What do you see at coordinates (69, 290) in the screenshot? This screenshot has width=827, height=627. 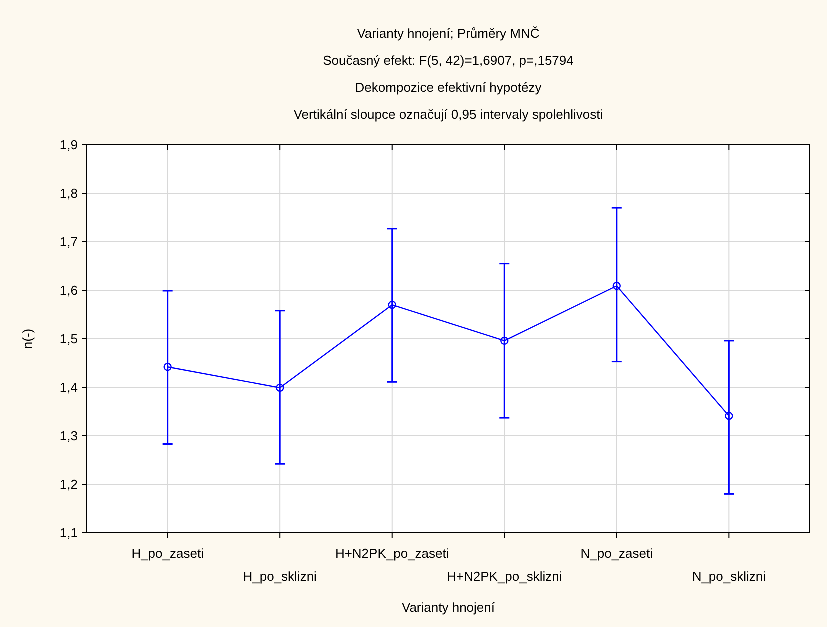 I see `y-tick-label: 1,6` at bounding box center [69, 290].